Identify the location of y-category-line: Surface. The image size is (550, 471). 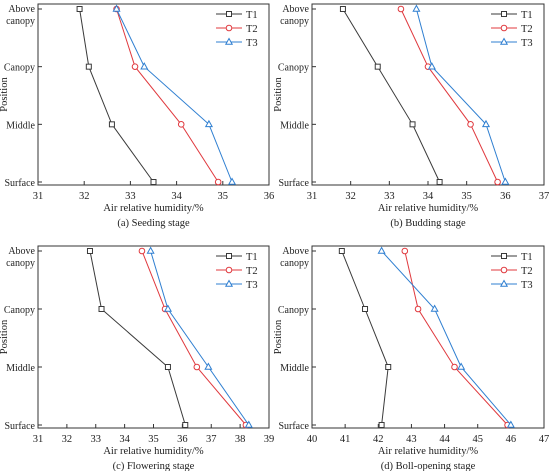
(19, 183).